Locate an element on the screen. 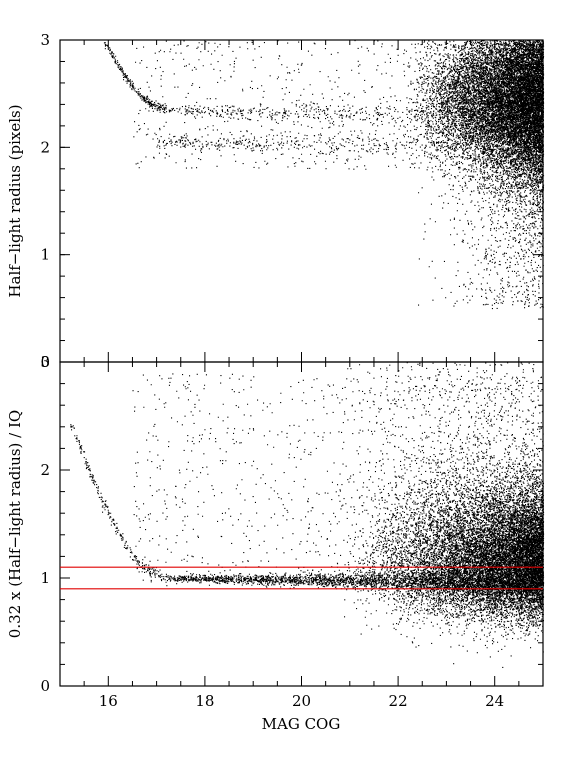 The image size is (572, 762). bottom-ylabel: 0.32 x (Half−light radius) / IQ is located at coordinates (15, 524).